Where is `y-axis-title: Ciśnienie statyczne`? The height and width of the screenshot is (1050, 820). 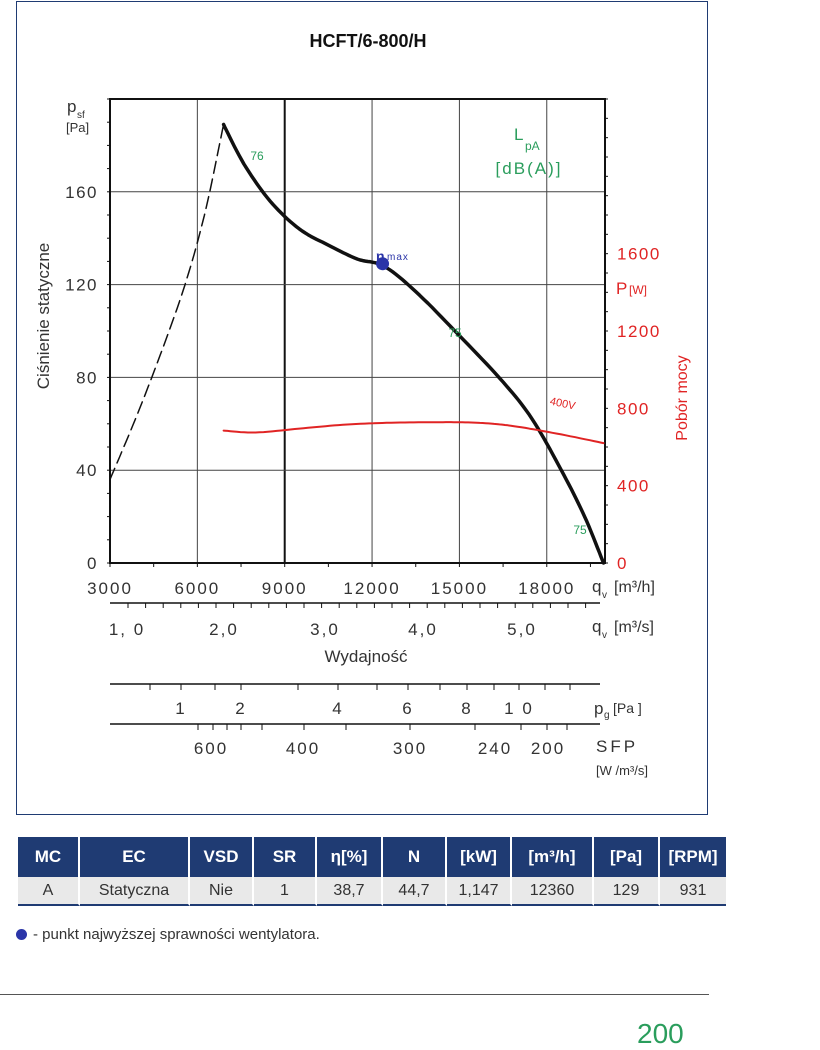 y-axis-title: Ciśnienie statyczne is located at coordinates (43, 316).